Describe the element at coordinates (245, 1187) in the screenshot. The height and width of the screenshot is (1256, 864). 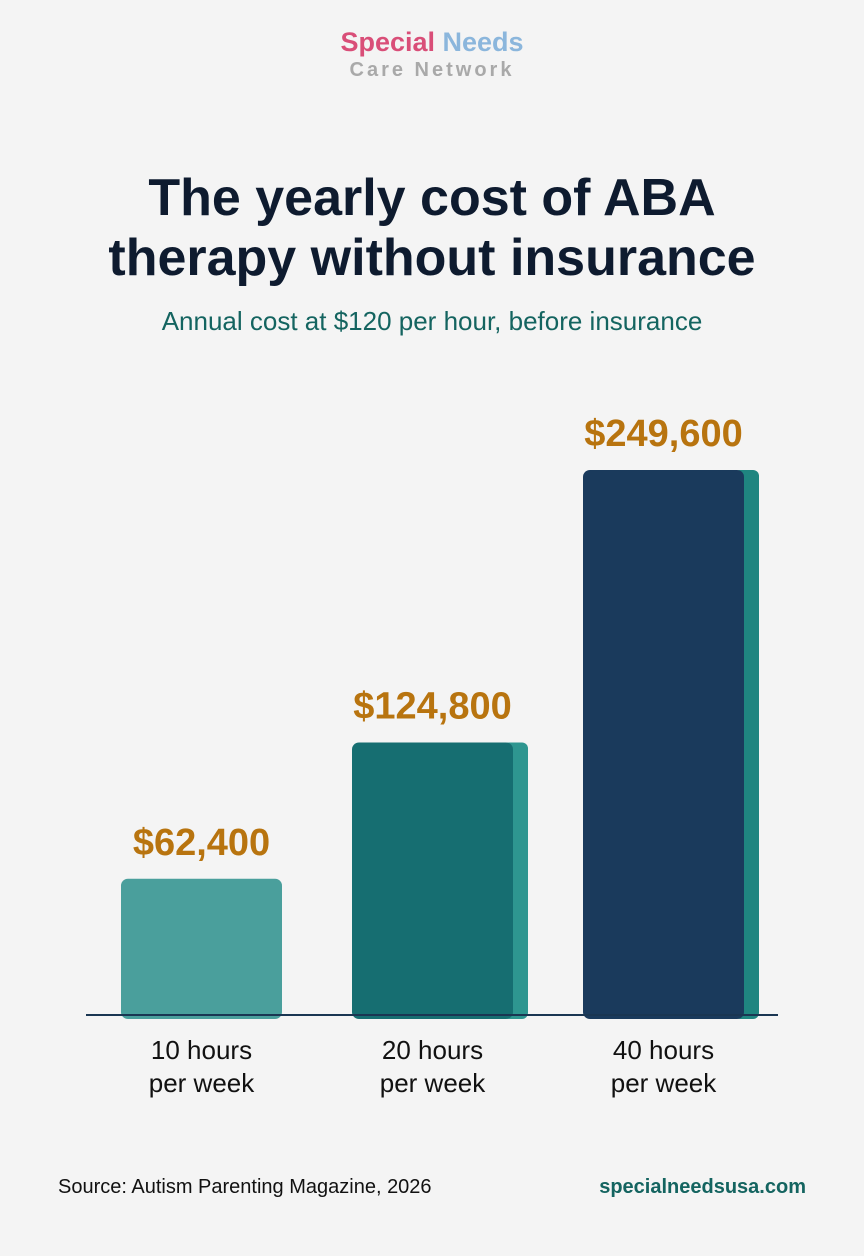
I see `source-note: Source: Autism Parenting Magazine, 2026` at that location.